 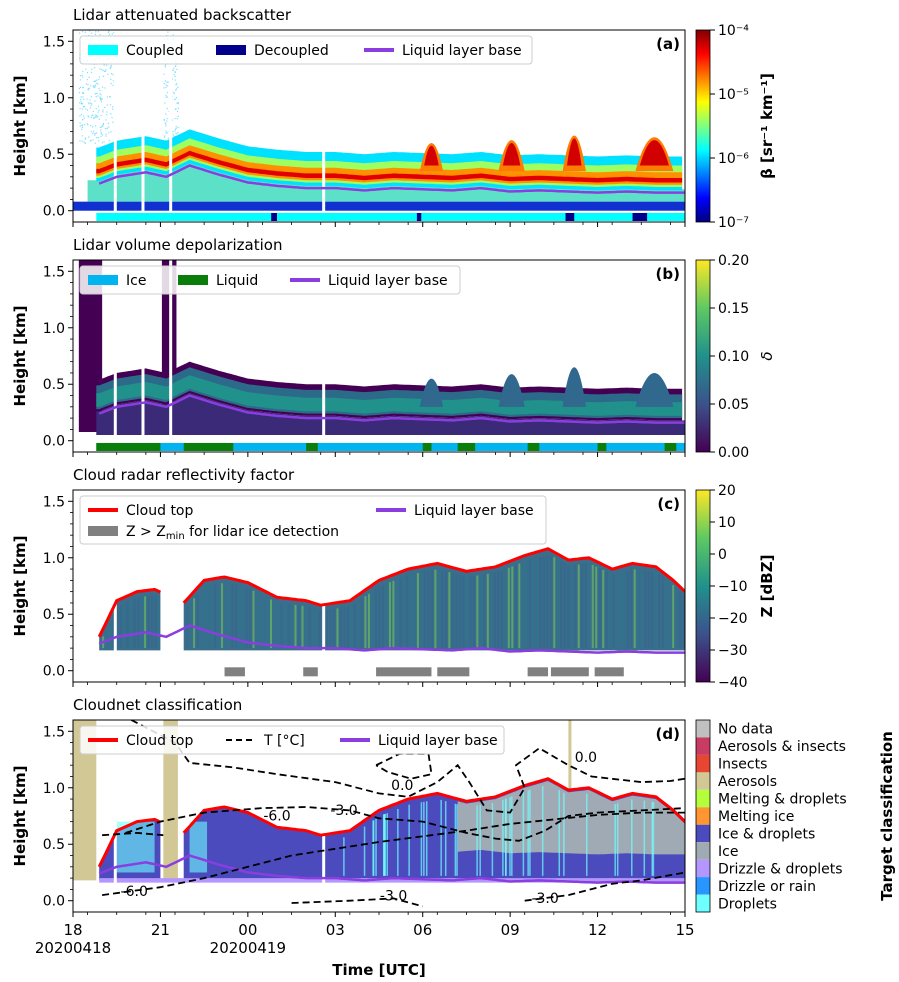 What do you see at coordinates (231, 50) in the screenshot?
I see `legend-swatch` at bounding box center [231, 50].